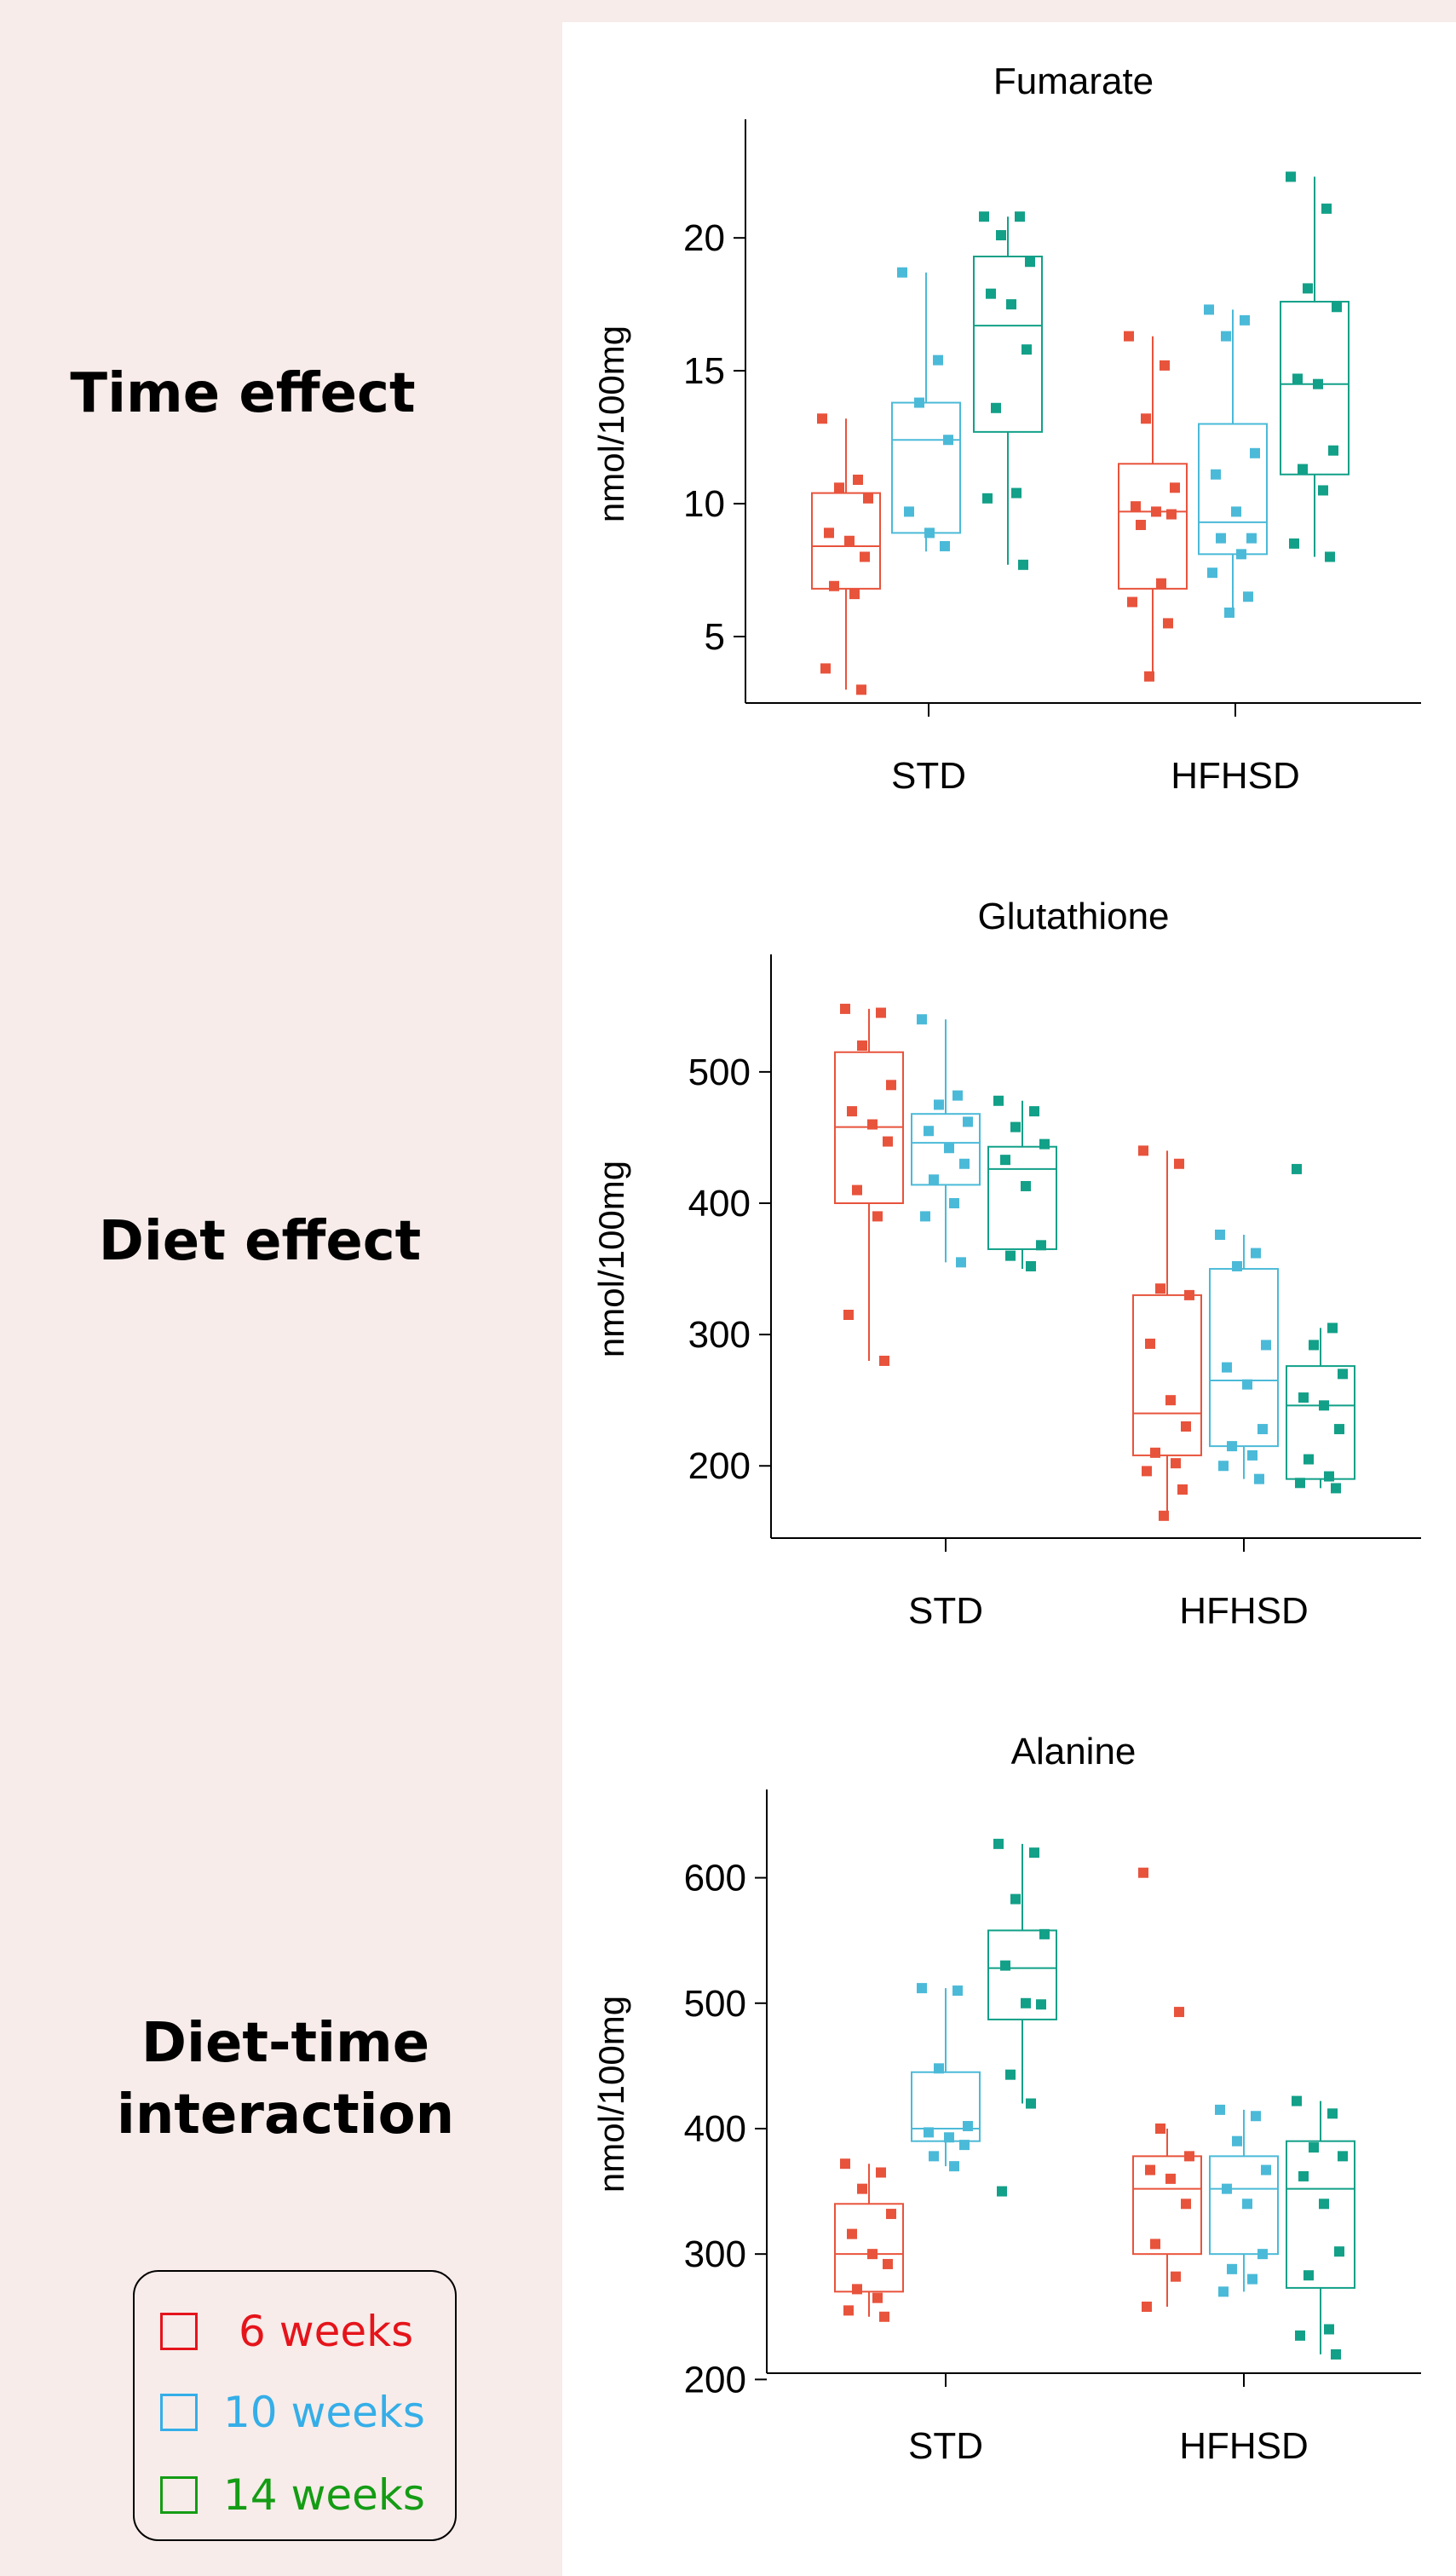  What do you see at coordinates (719, 1466) in the screenshot?
I see `glutathione-y-tick-label: 200` at bounding box center [719, 1466].